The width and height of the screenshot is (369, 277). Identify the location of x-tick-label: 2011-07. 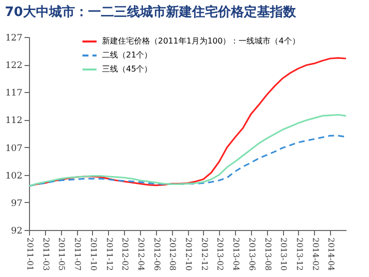
(77, 254).